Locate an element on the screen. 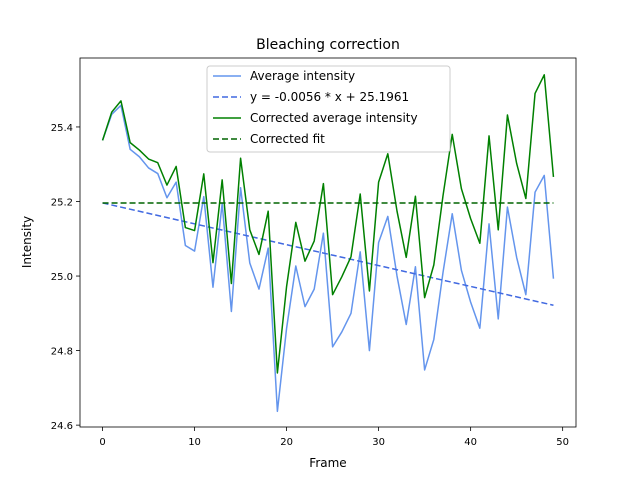  x-tick-label: 30 is located at coordinates (378, 442).